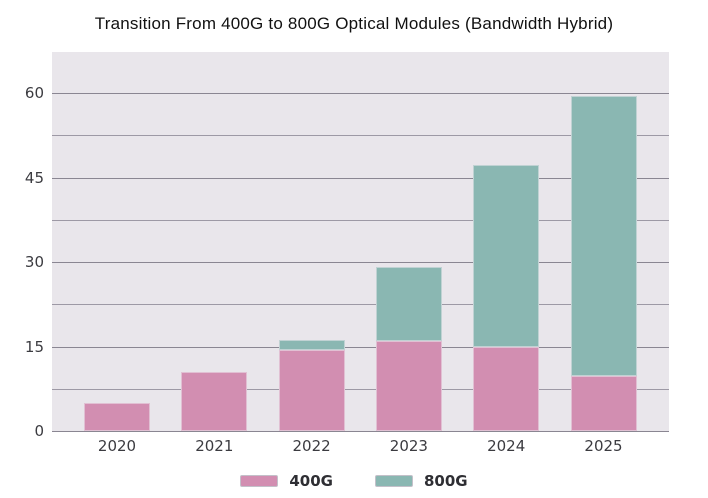  What do you see at coordinates (421, 481) in the screenshot?
I see `legend-item-800g: 800G` at bounding box center [421, 481].